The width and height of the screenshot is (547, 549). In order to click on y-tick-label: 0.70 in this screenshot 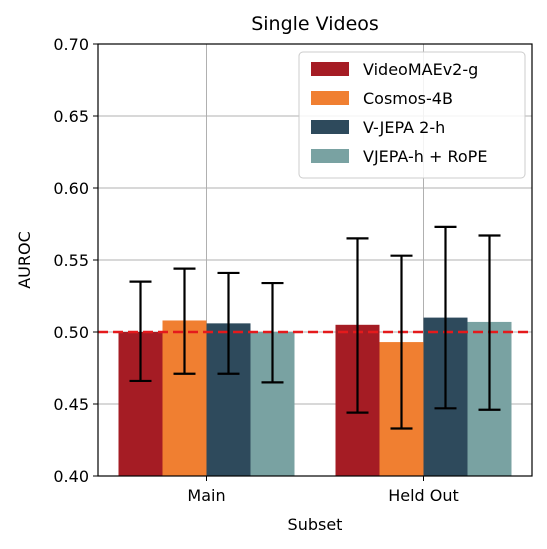, I will do `click(71, 44)`.